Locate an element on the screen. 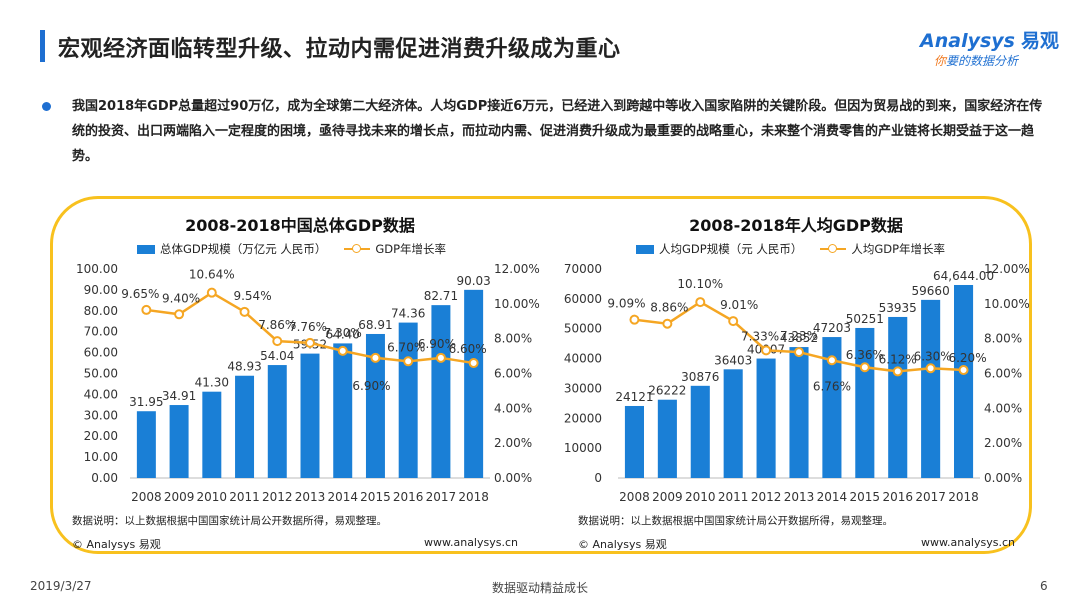 The width and height of the screenshot is (1080, 608). chart2-note: 数据说明：以上数据根据中国国家统计局公开数据所得，易观整理。 is located at coordinates (735, 521).